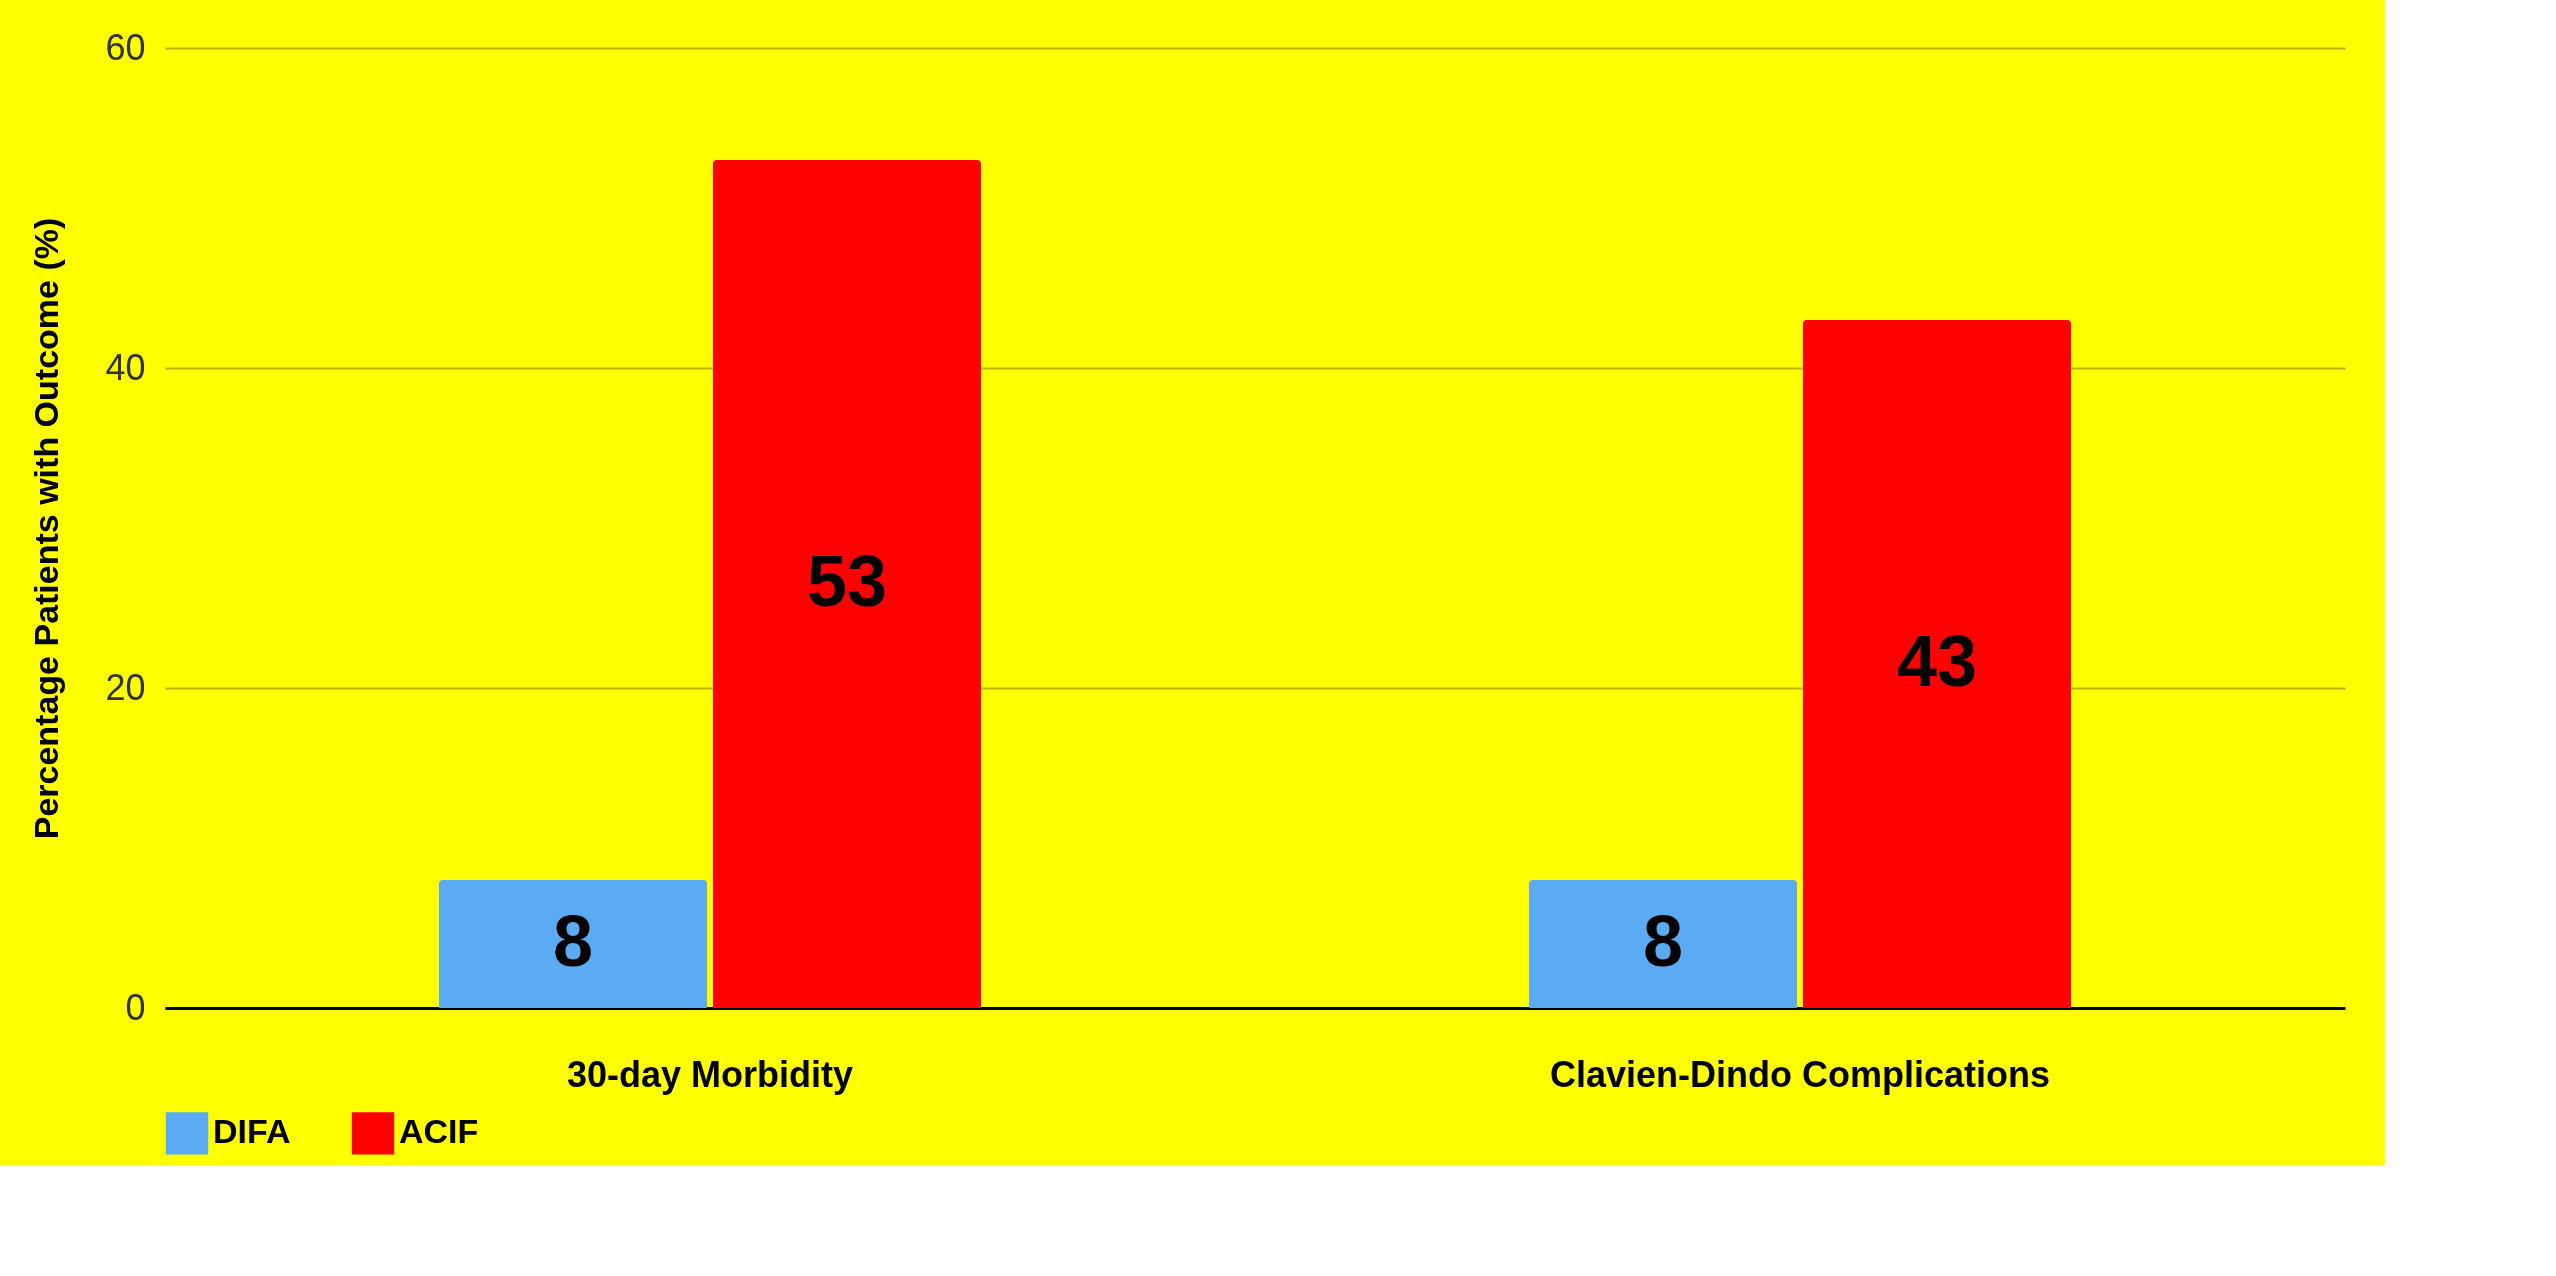  Describe the element at coordinates (439, 1131) in the screenshot. I see `legend-label: ACIF` at that location.